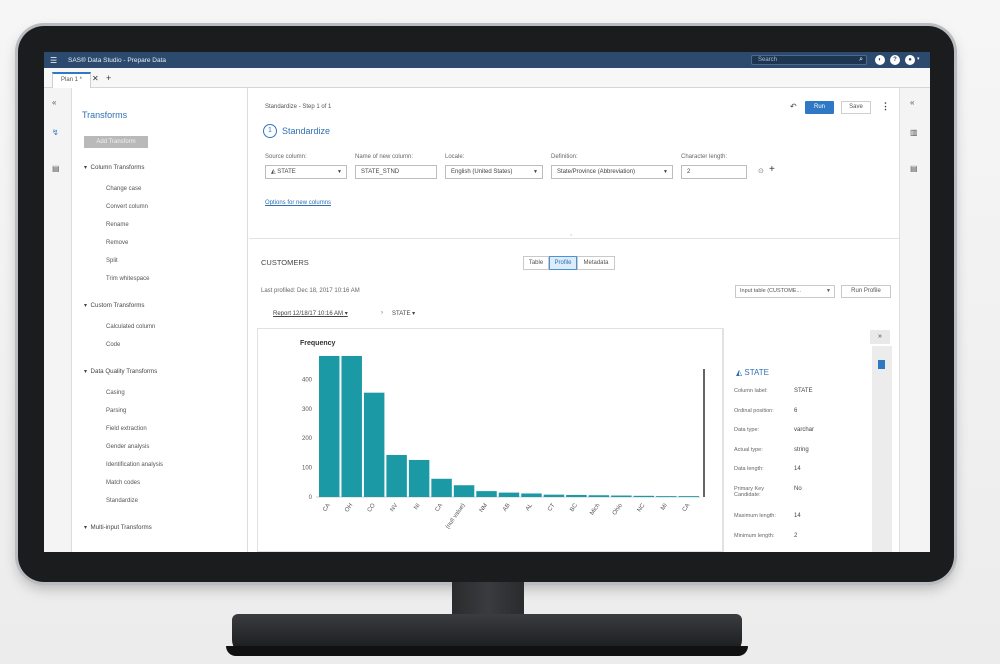  What do you see at coordinates (914, 132) in the screenshot?
I see `grid-icon: ▥` at bounding box center [914, 132].